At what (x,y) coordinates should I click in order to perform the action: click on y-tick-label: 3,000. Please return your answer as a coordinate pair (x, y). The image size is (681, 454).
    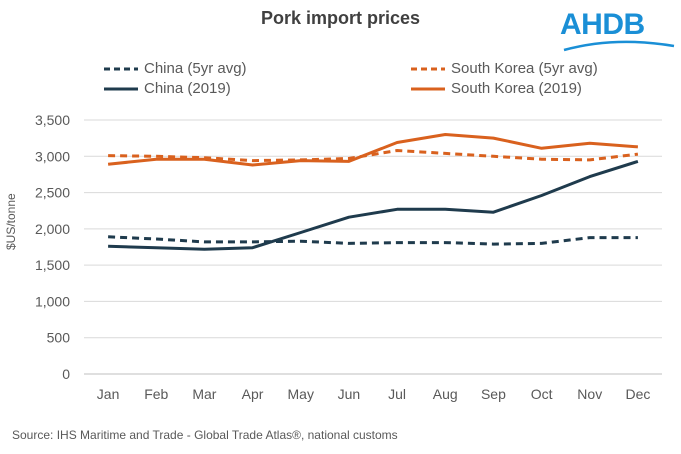
    Looking at the image, I should click on (52, 156).